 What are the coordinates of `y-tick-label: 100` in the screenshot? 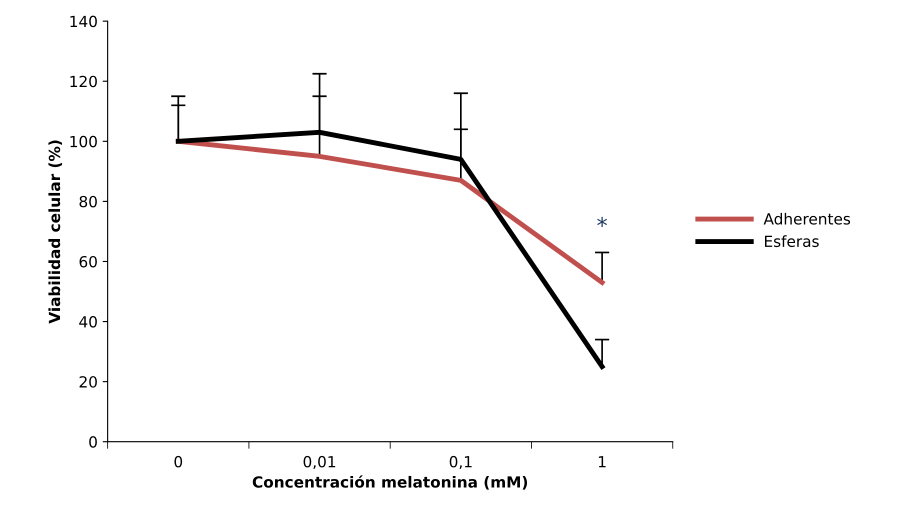 It's located at (83, 142).